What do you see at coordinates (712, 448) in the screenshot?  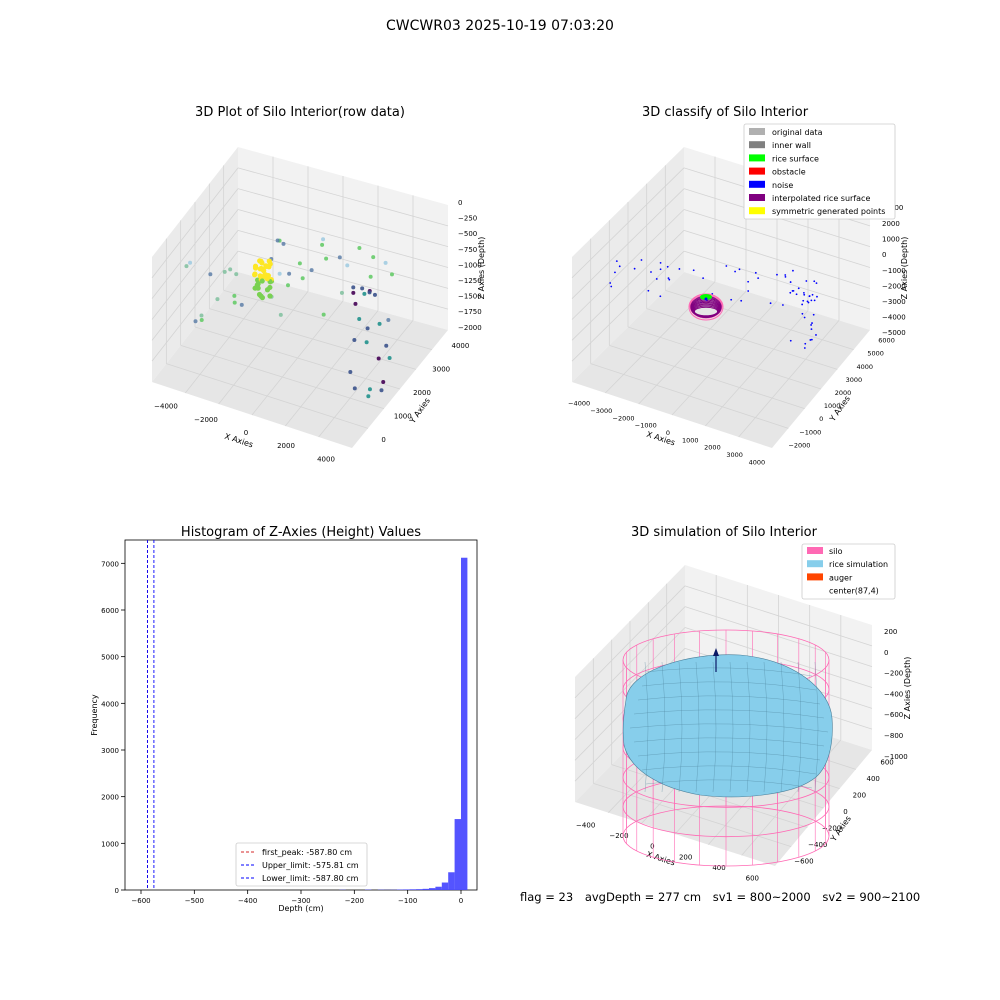 I see `x-tick-label: 2000` at bounding box center [712, 448].